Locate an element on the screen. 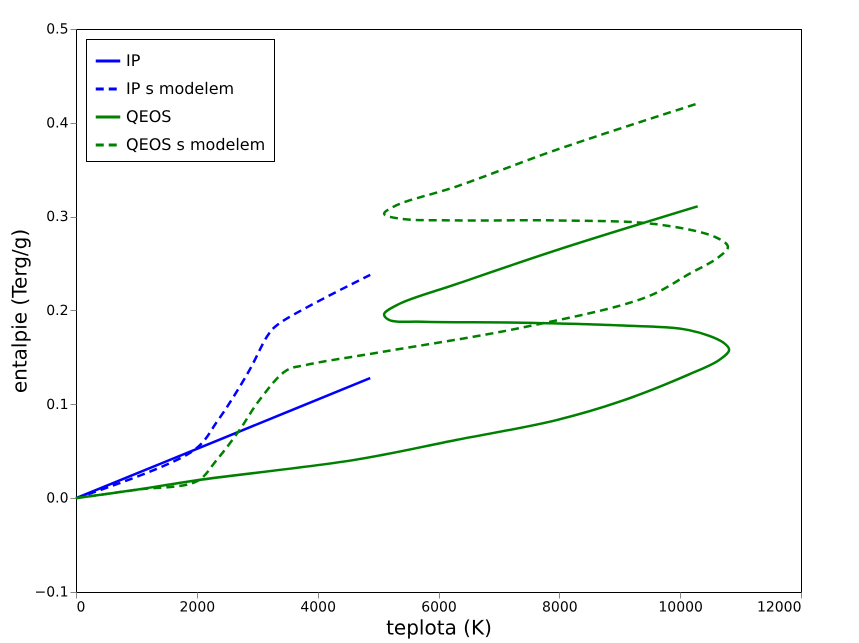 Image resolution: width=859 pixels, height=643 pixels. y-tick-label: 0.1 is located at coordinates (57, 404).